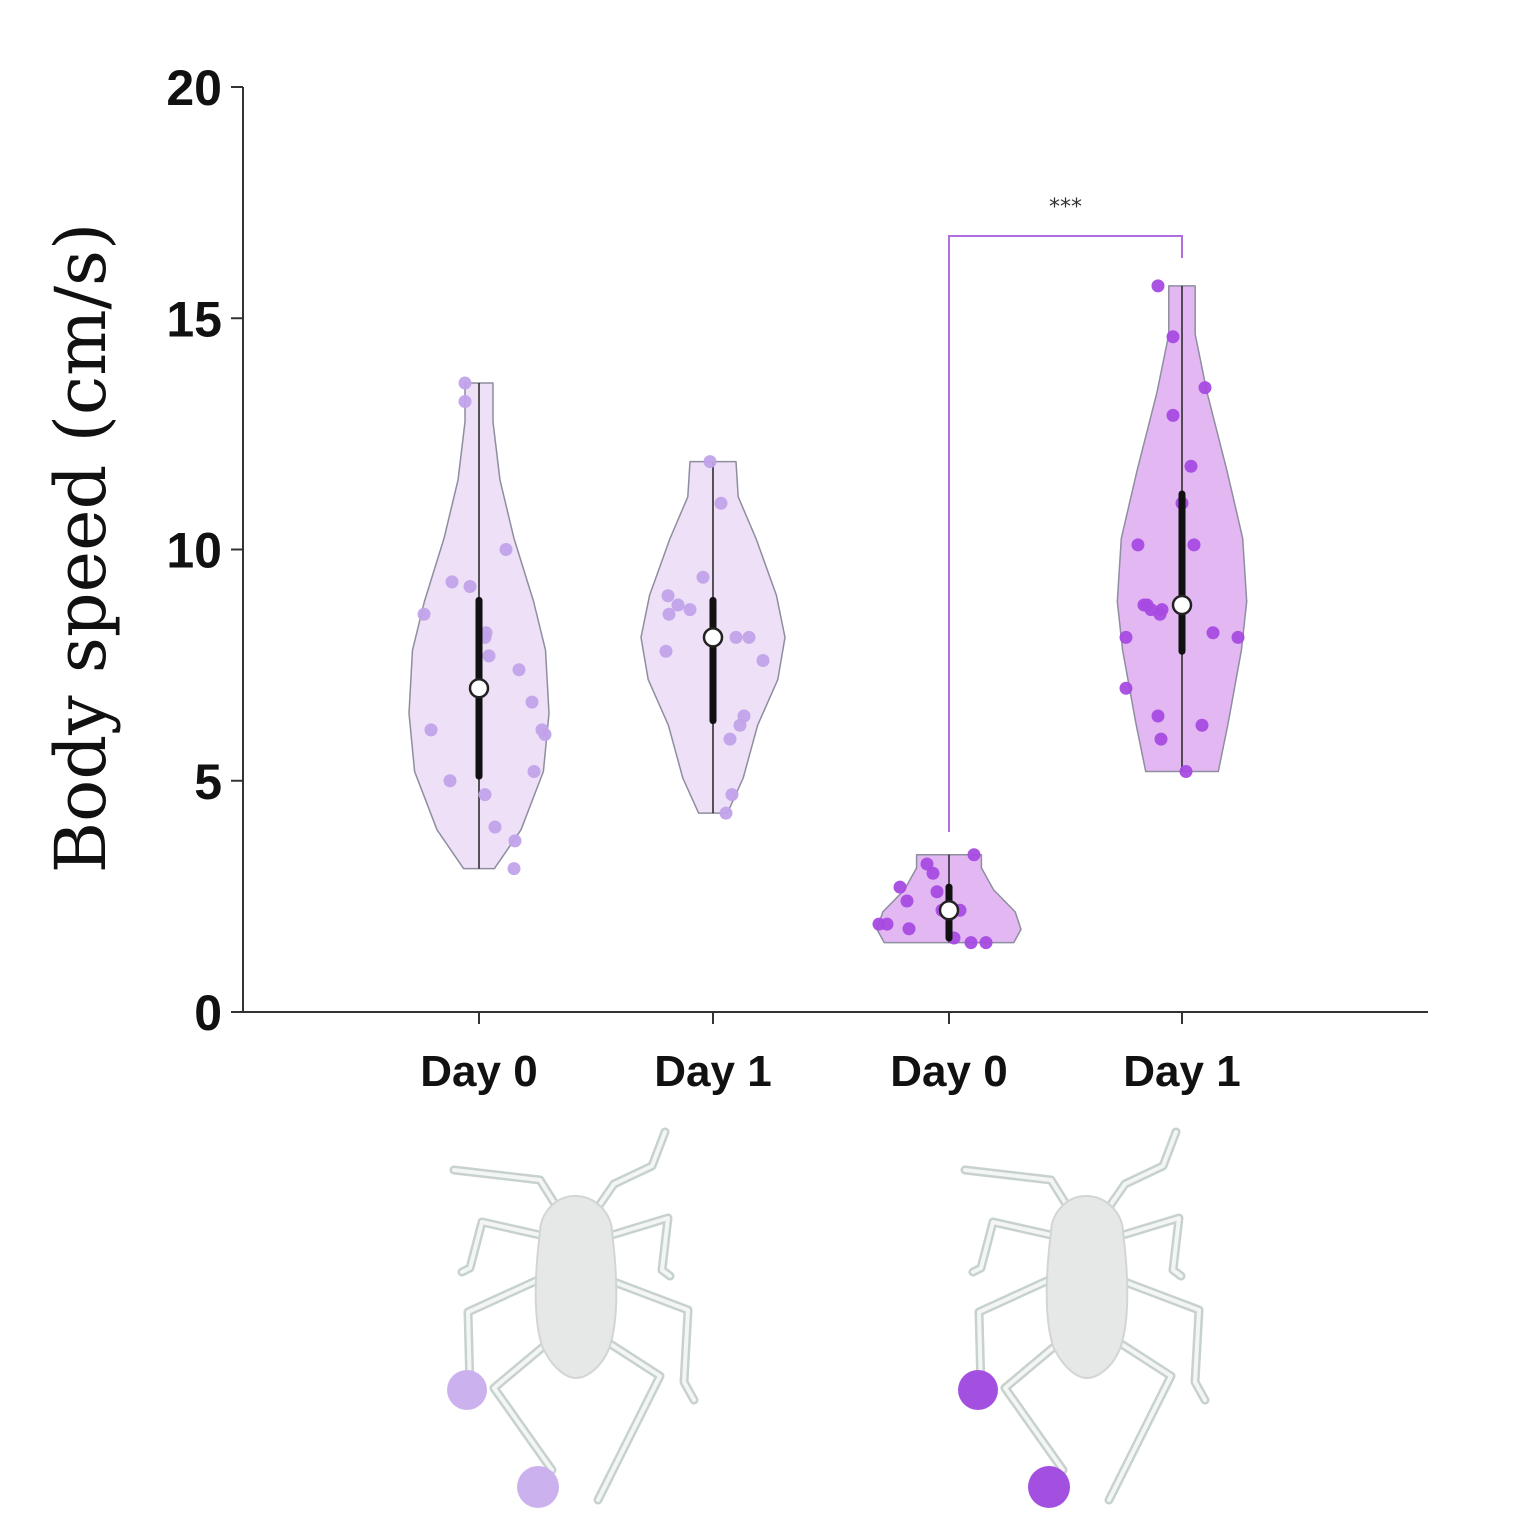 The width and height of the screenshot is (1513, 1520). Describe the element at coordinates (194, 88) in the screenshot. I see `y-tick-label: 20` at that location.